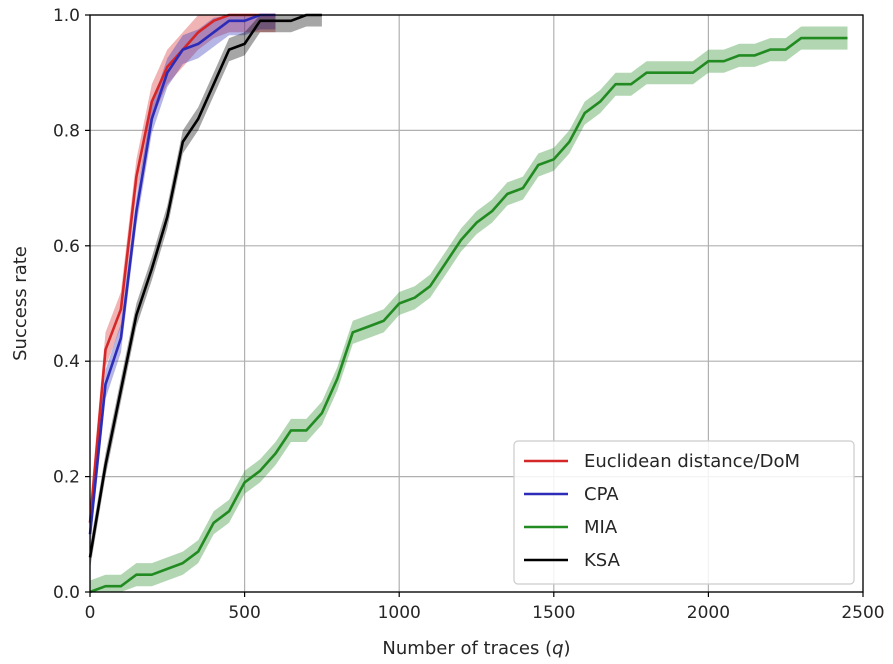  What do you see at coordinates (601, 527) in the screenshot?
I see `legend-label-mia: MIA` at bounding box center [601, 527].